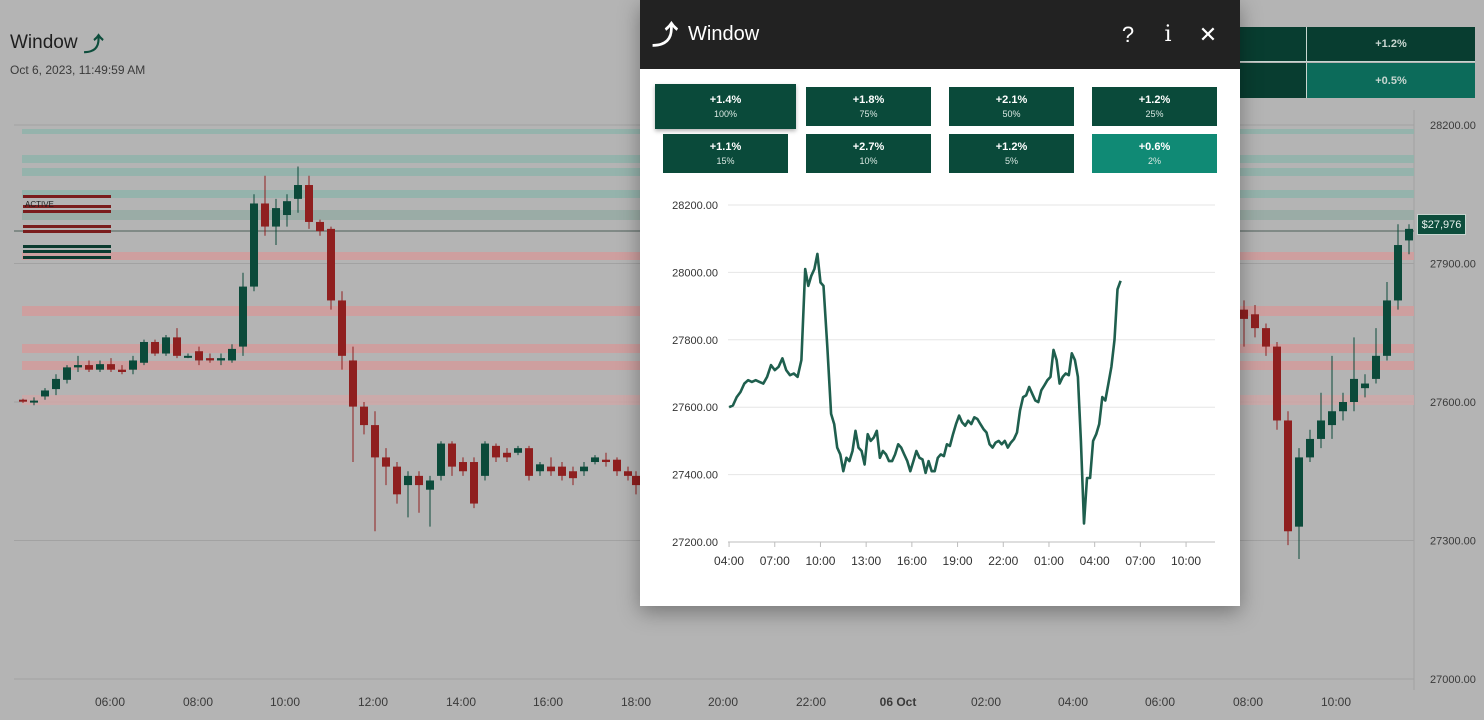 The height and width of the screenshot is (720, 1484). Describe the element at coordinates (725, 153) in the screenshot. I see `window-tile: +1.1% 15%` at that location.